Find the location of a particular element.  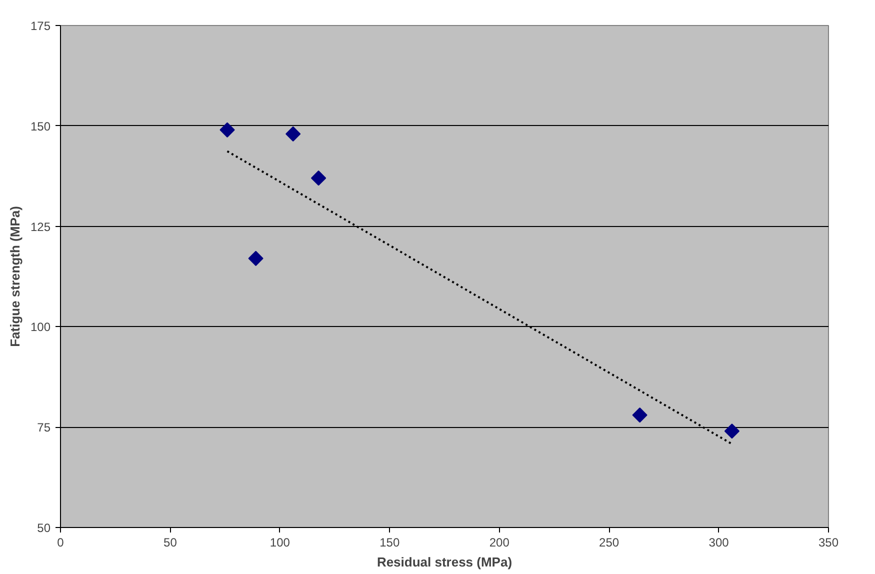

y-tick-label: 150 is located at coordinates (40, 126).